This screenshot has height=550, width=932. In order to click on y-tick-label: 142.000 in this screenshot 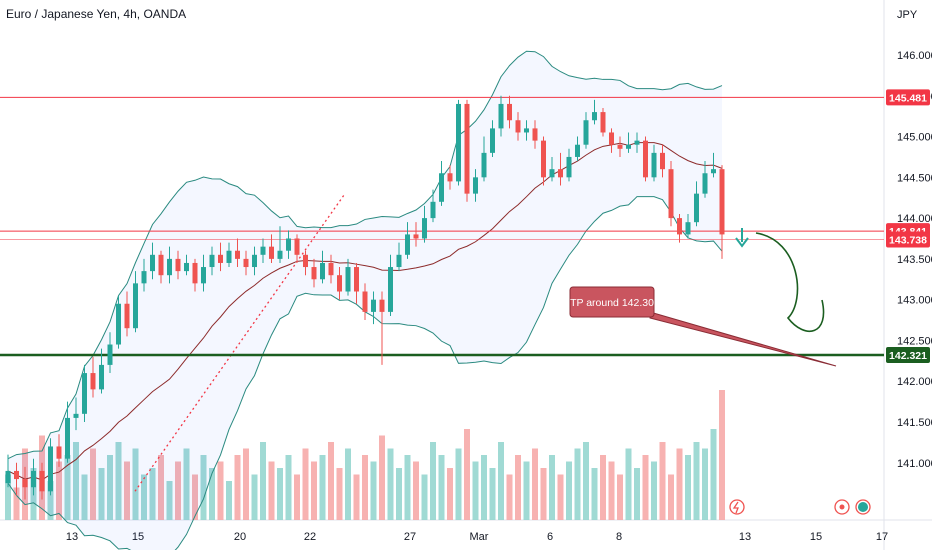, I will do `click(914, 382)`.